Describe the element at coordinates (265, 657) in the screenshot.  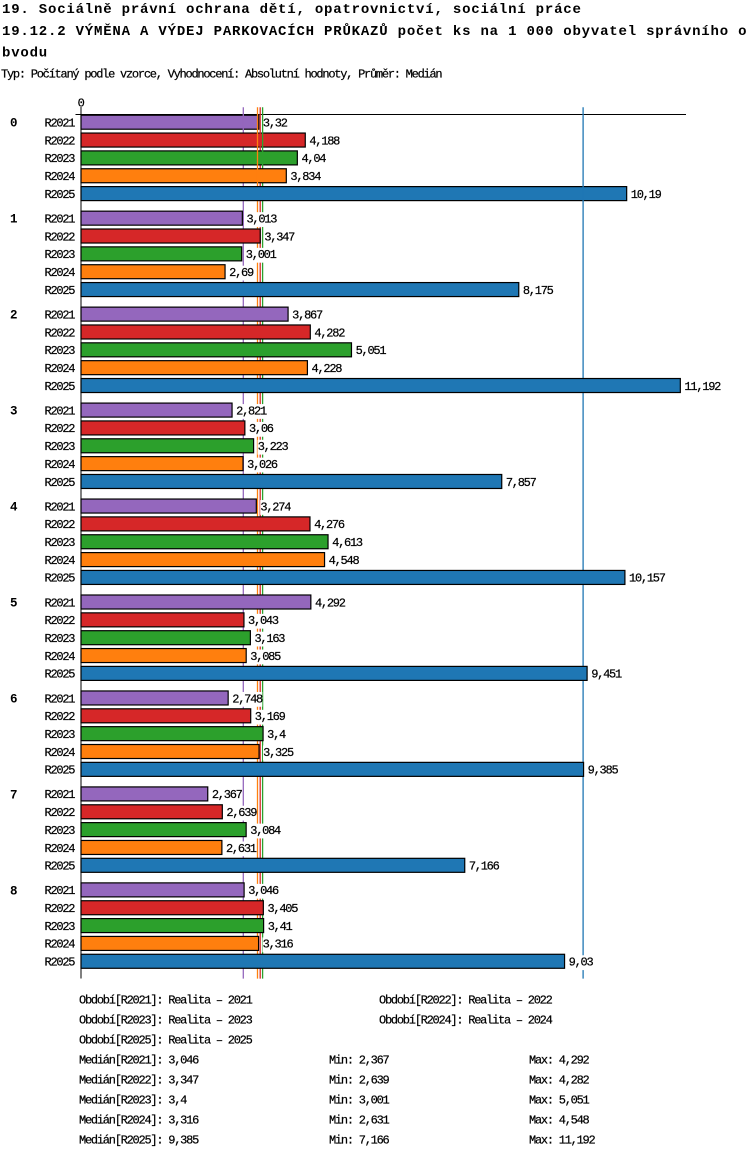
I see `svg-text: 3,085` at that location.